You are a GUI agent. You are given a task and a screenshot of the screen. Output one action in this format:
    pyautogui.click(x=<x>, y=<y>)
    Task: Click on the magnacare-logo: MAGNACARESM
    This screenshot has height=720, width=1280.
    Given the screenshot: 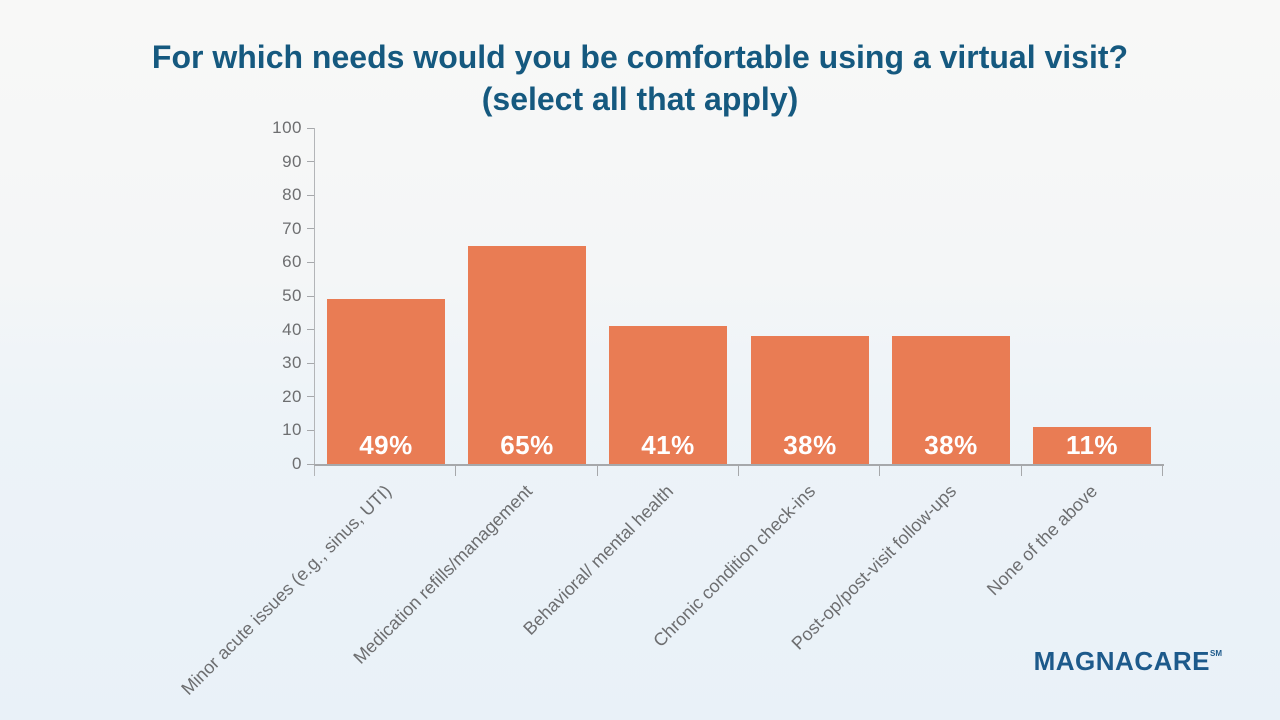 What is the action you would take?
    pyautogui.click(x=1128, y=661)
    